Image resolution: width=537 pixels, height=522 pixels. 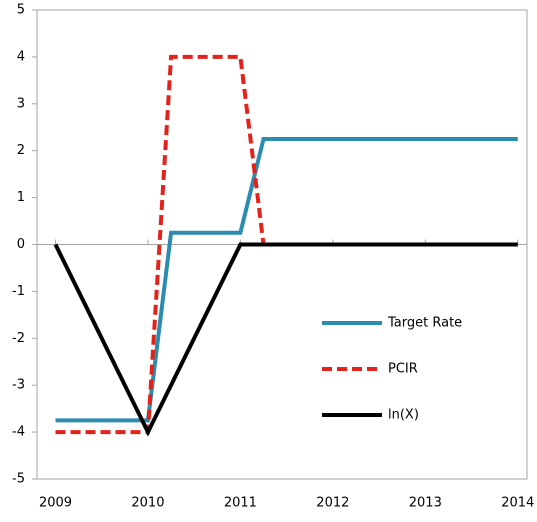 I want to click on legend-label: PCIR, so click(x=403, y=369).